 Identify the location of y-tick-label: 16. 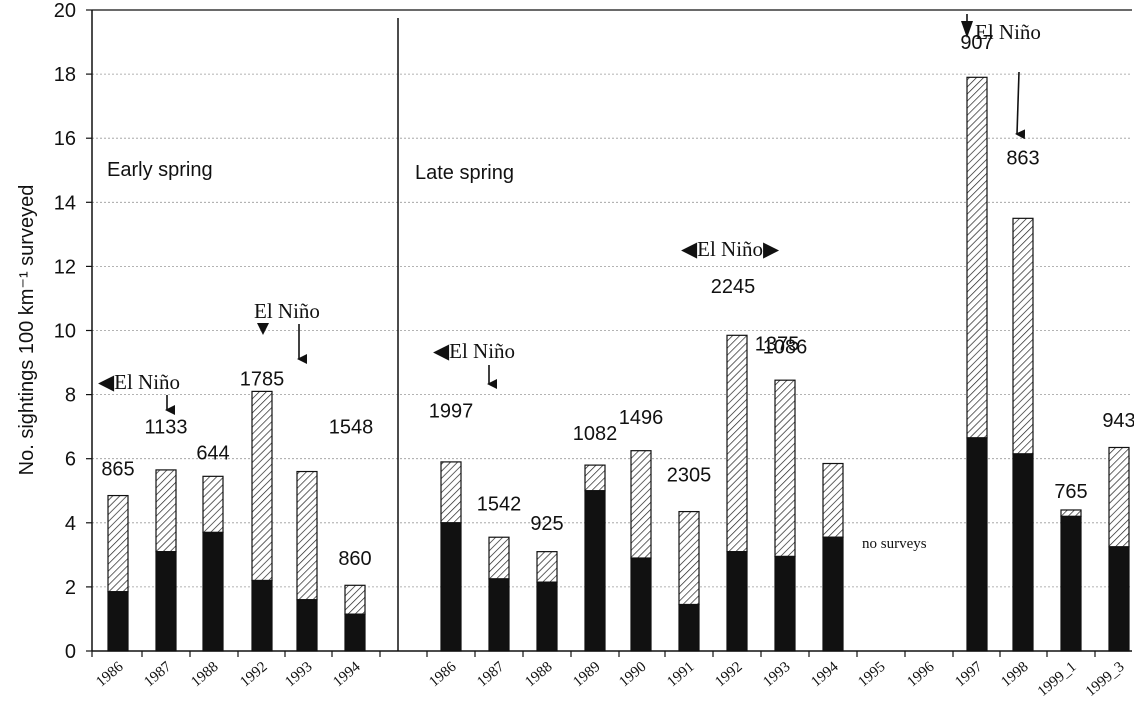
(65, 139).